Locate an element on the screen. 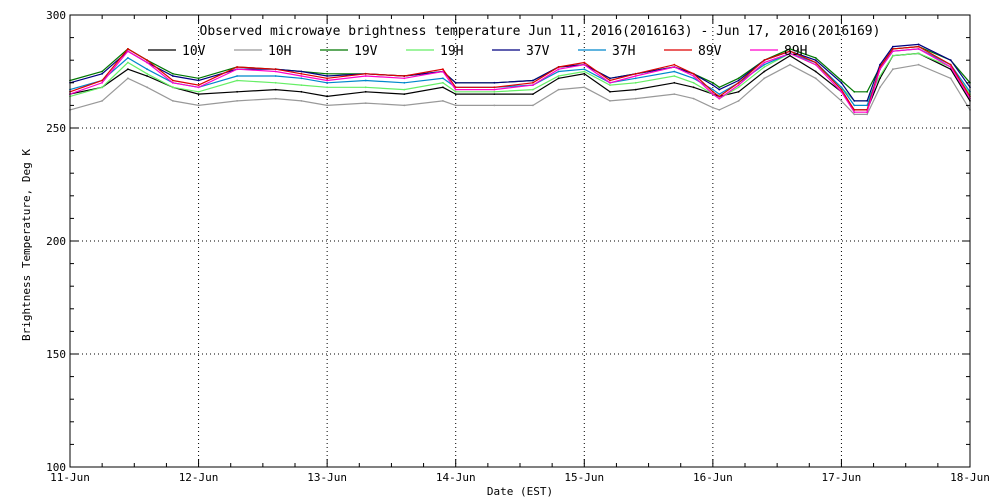 The height and width of the screenshot is (500, 1000). series-line-37h is located at coordinates (520, 77).